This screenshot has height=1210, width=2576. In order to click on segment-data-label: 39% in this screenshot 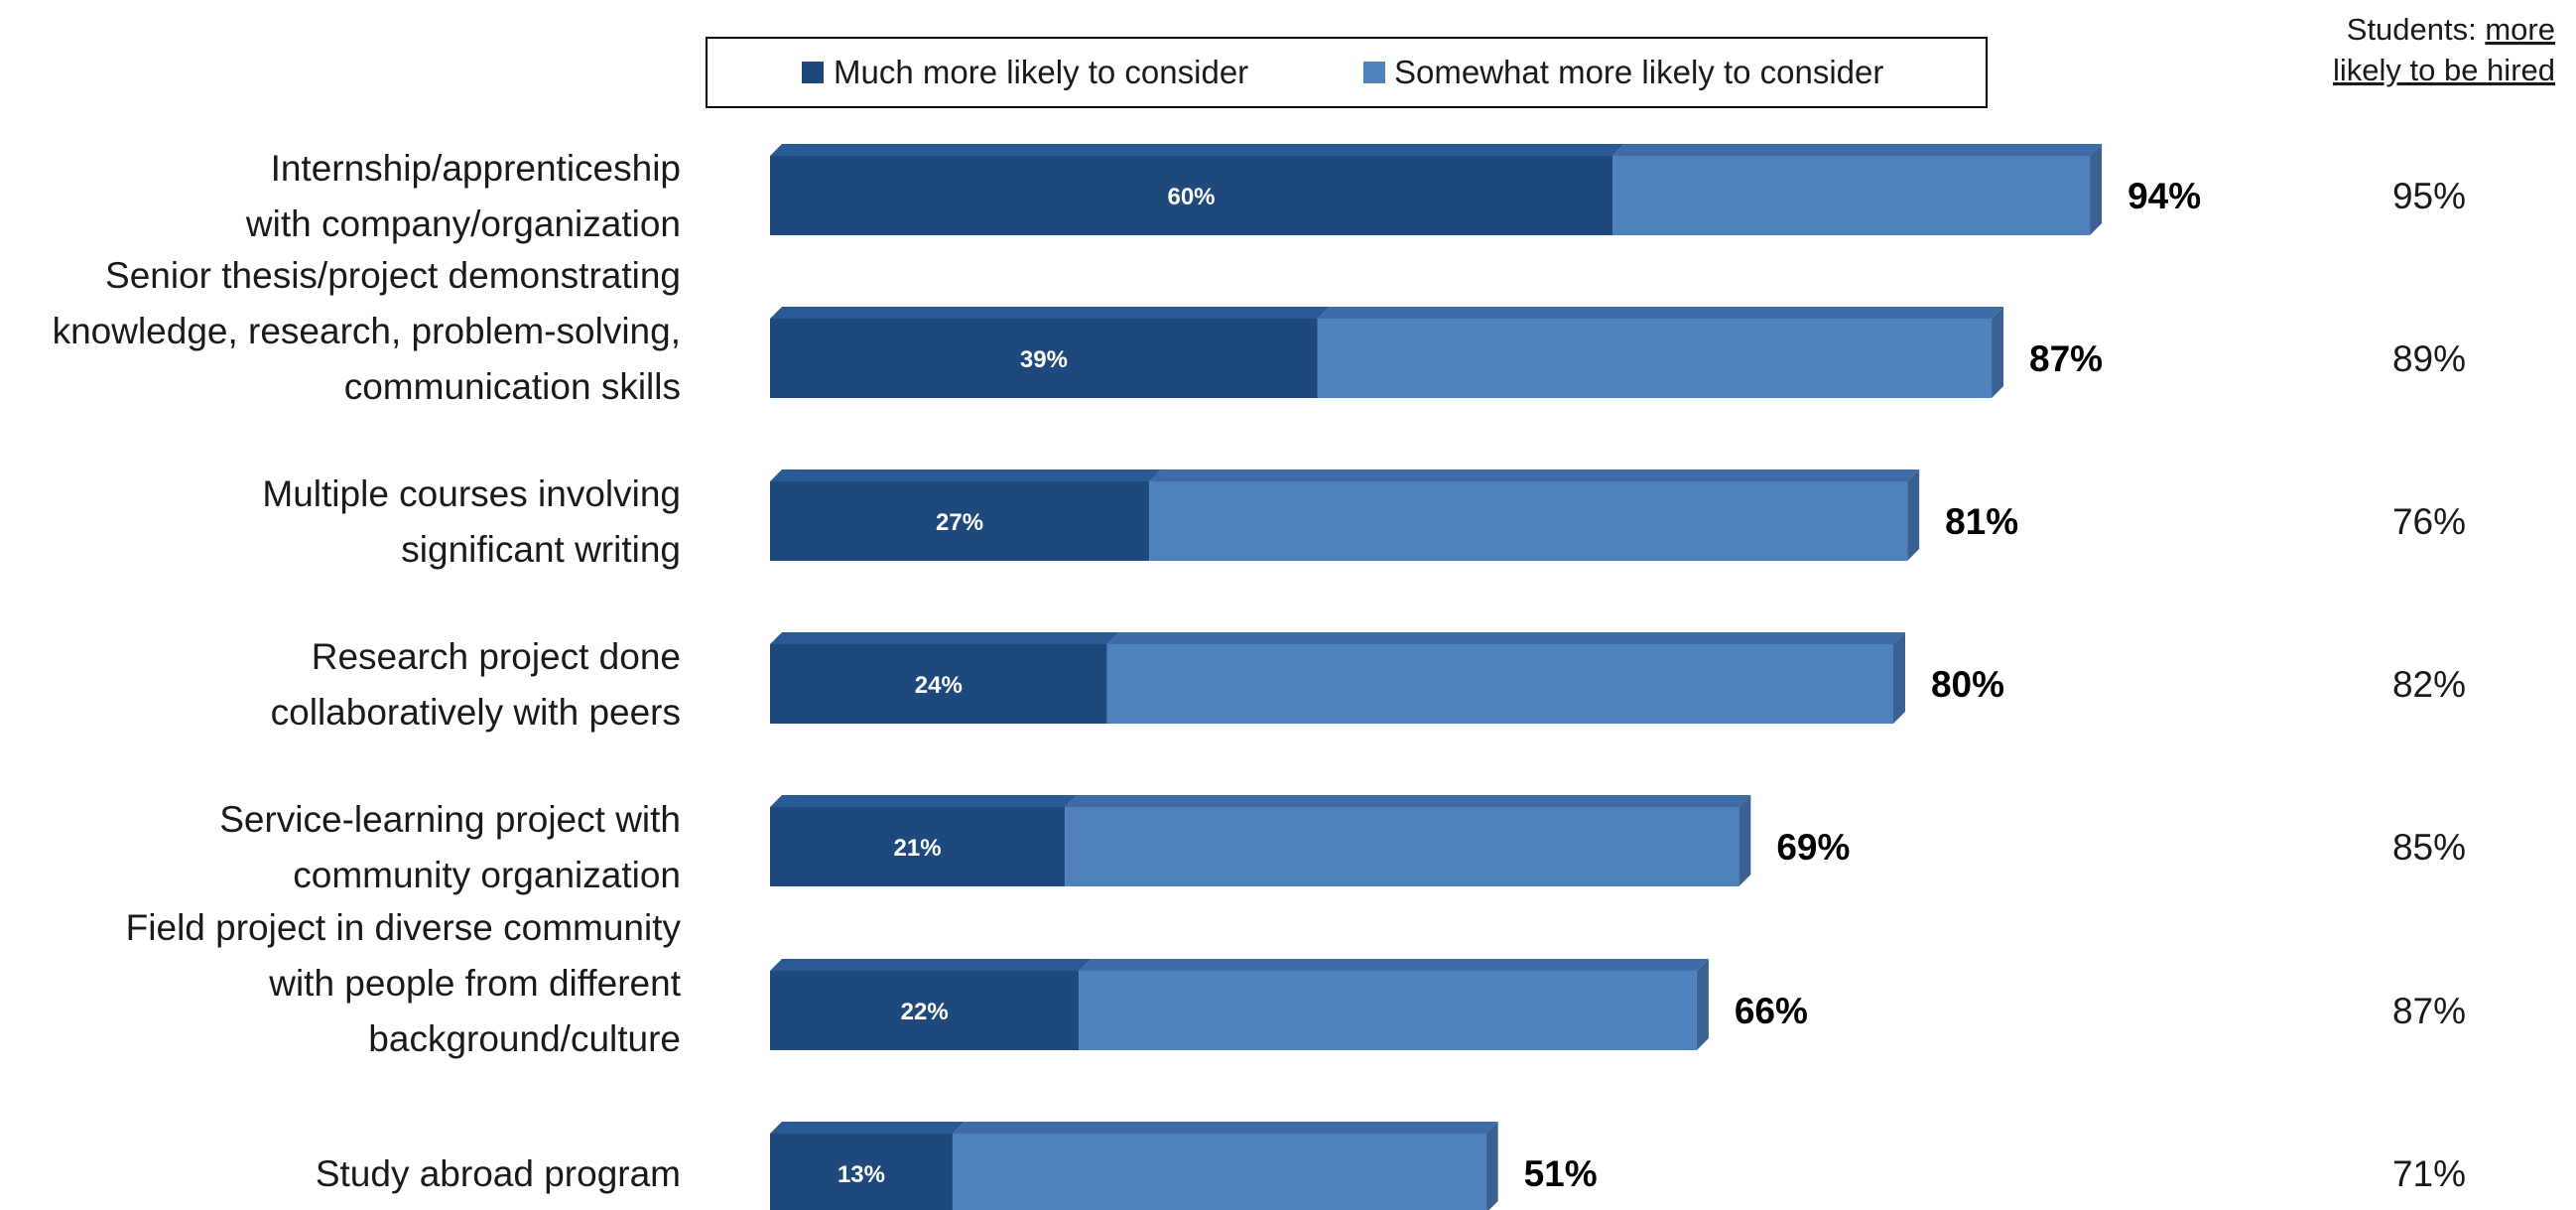, I will do `click(1044, 359)`.